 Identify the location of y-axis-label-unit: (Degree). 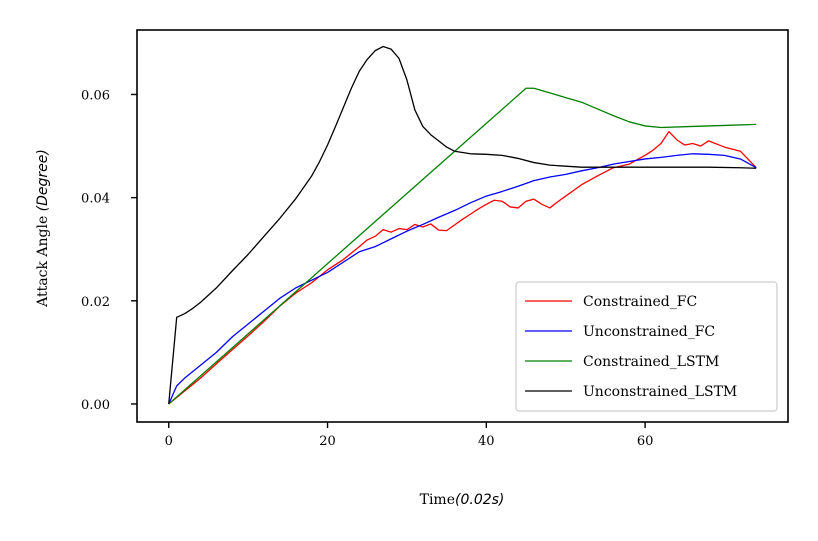
(43, 180).